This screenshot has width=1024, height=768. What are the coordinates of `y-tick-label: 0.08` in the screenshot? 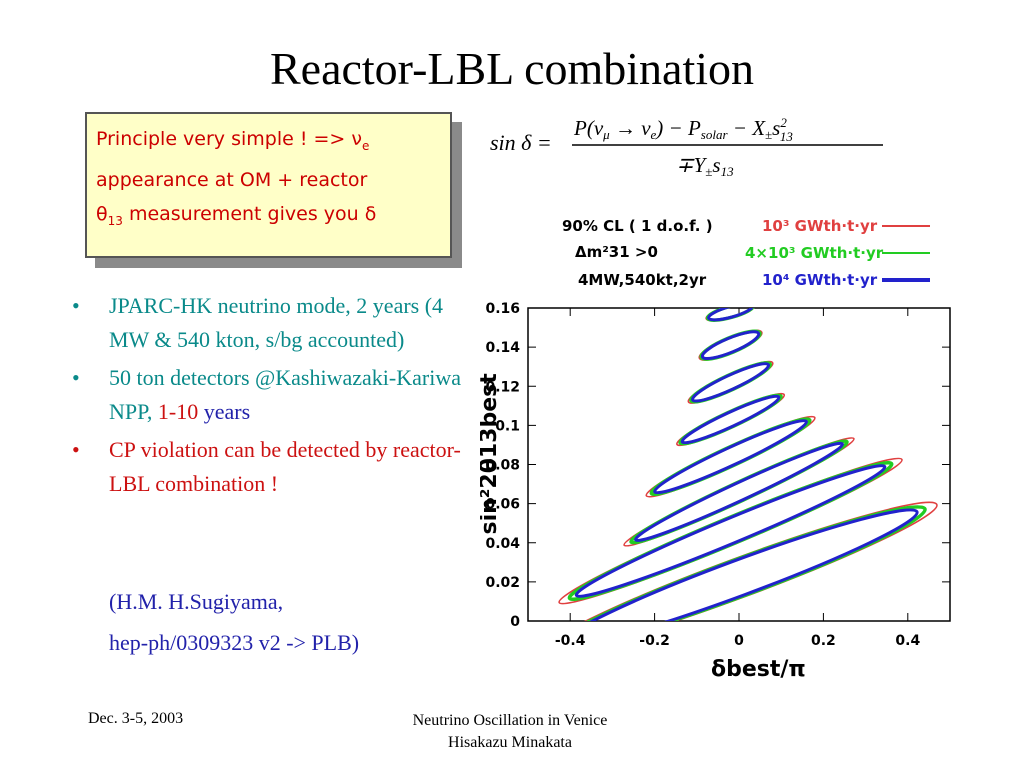 It's located at (502, 466).